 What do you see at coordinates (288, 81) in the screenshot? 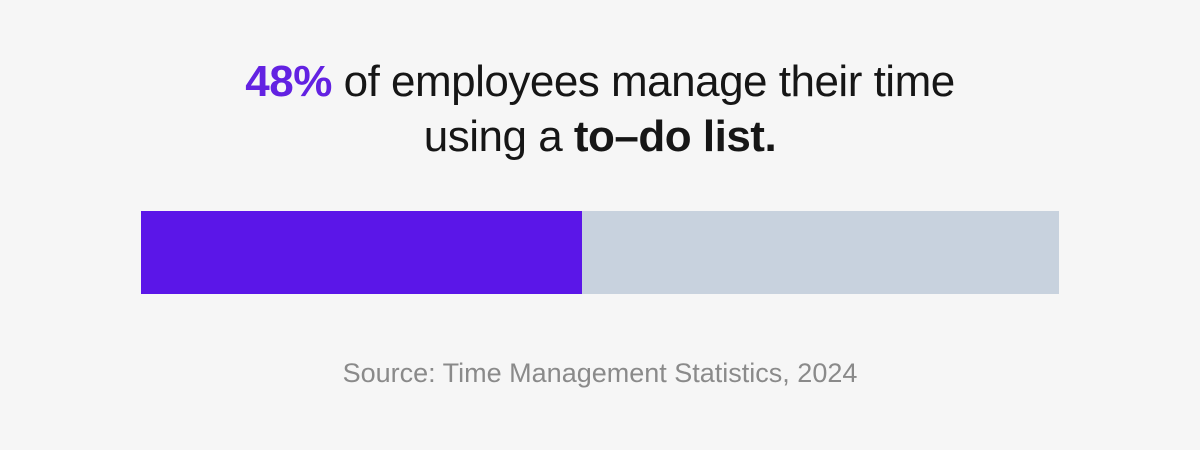
I see `headline-percent: 48%` at bounding box center [288, 81].